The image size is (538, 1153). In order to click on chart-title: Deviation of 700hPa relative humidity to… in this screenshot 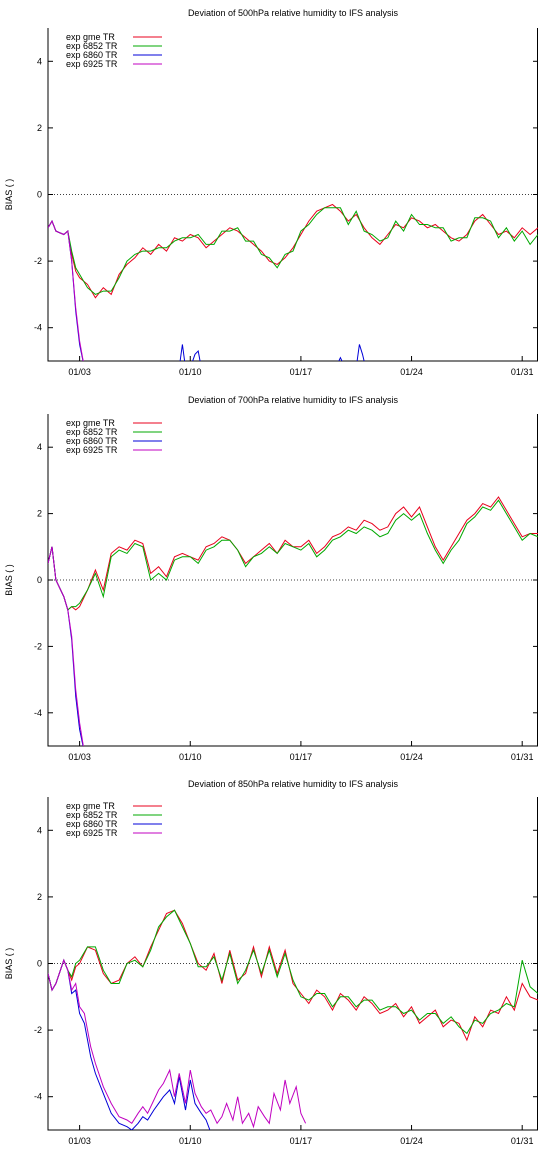, I will do `click(293, 400)`.